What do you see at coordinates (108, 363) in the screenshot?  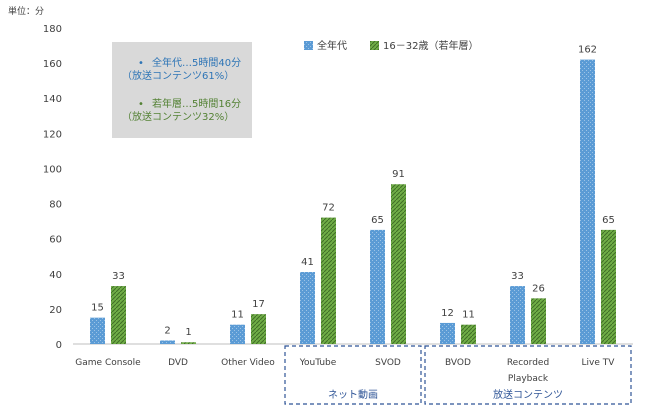 I see `x-tick-label: Game Console` at bounding box center [108, 363].